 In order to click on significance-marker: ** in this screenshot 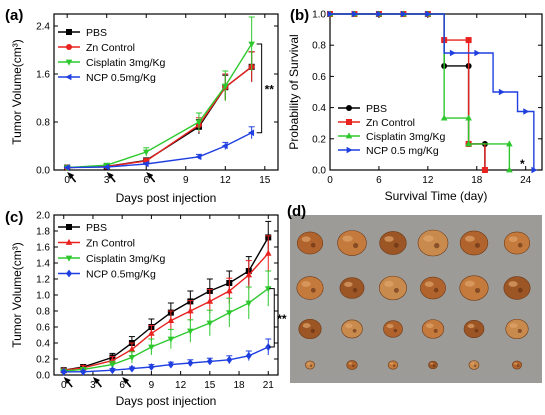, I will do `click(270, 89)`.